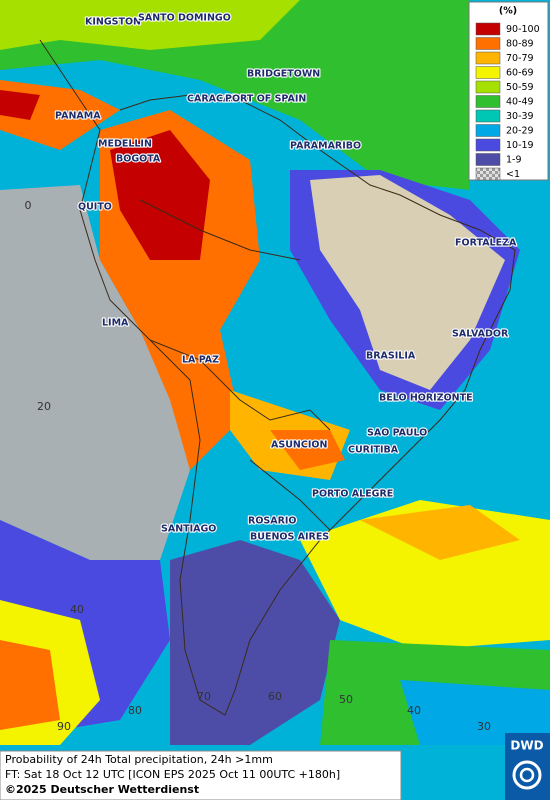 This screenshot has height=800, width=550. Describe the element at coordinates (283, 74) in the screenshot. I see `city-label: BRIDGETOWN` at that location.